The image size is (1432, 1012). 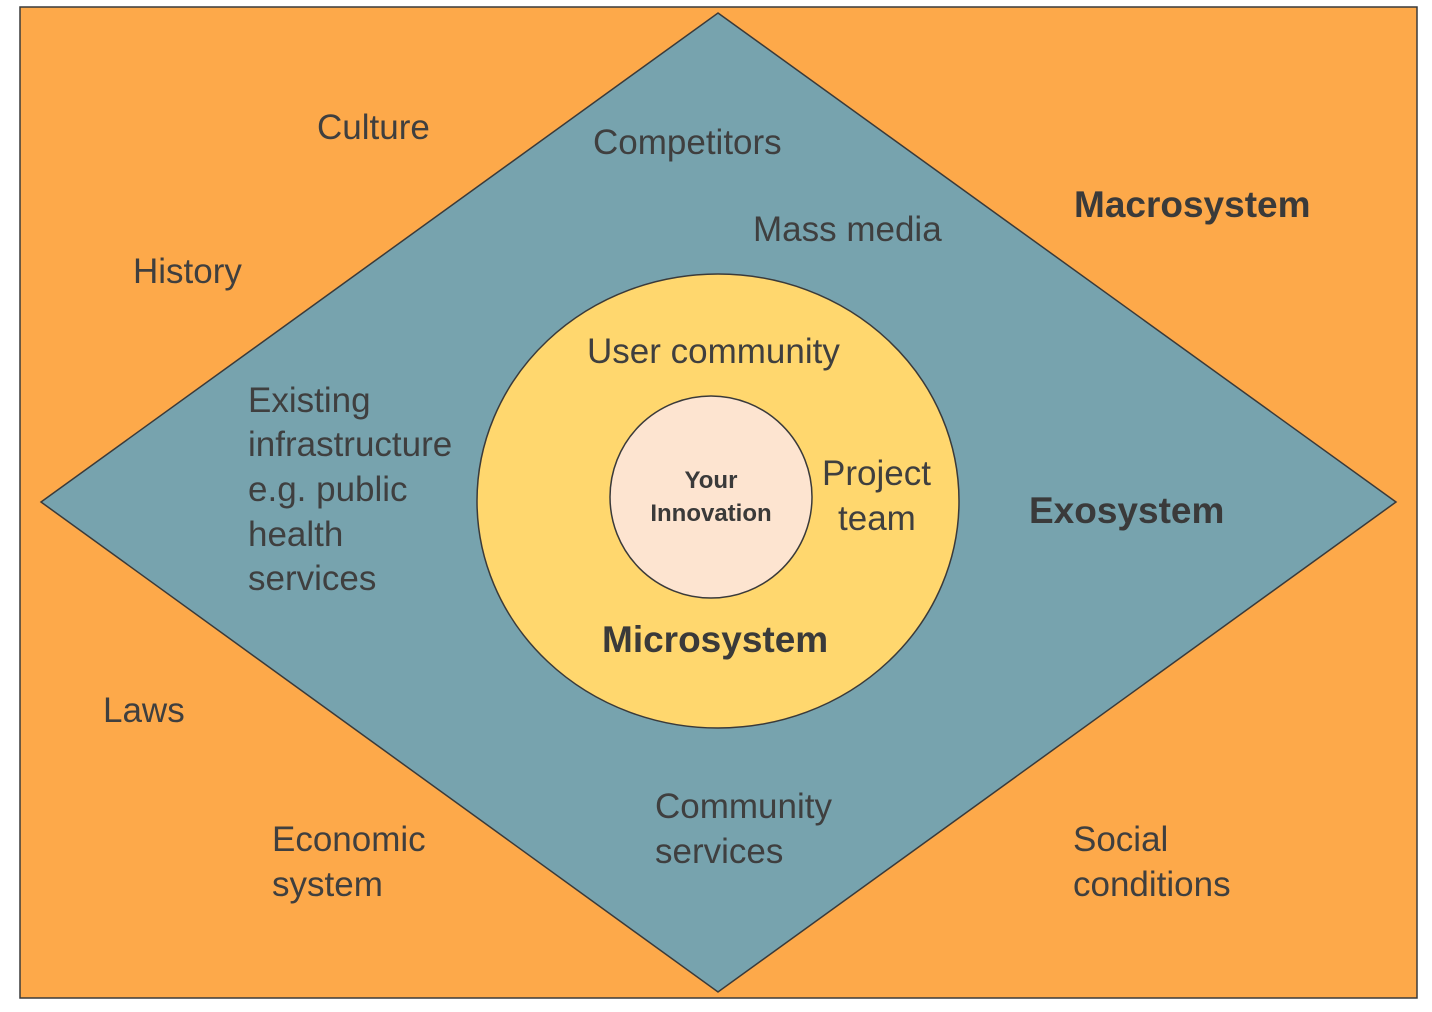 I want to click on mass-media-label: Mass media, so click(x=847, y=229).